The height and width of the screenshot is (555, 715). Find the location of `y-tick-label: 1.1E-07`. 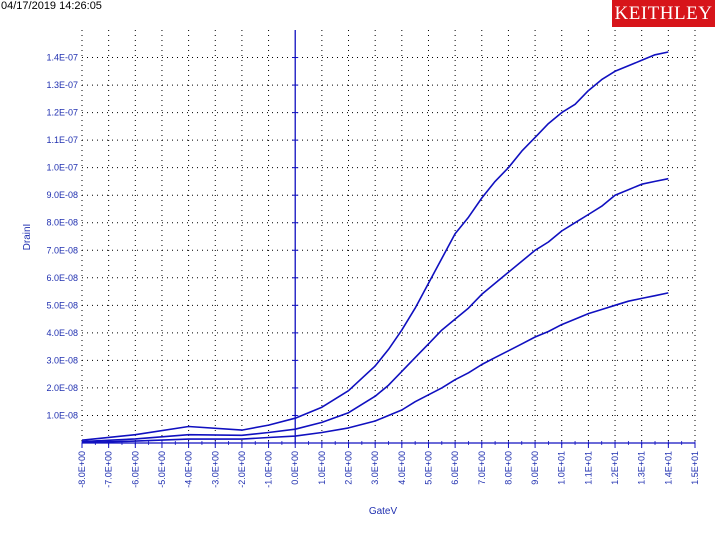

y-tick-label: 1.1E-07 is located at coordinates (62, 140).